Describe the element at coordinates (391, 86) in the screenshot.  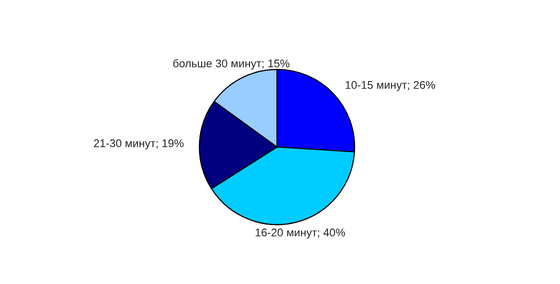
I see `slice-label: 10-15 минут; 26%` at that location.